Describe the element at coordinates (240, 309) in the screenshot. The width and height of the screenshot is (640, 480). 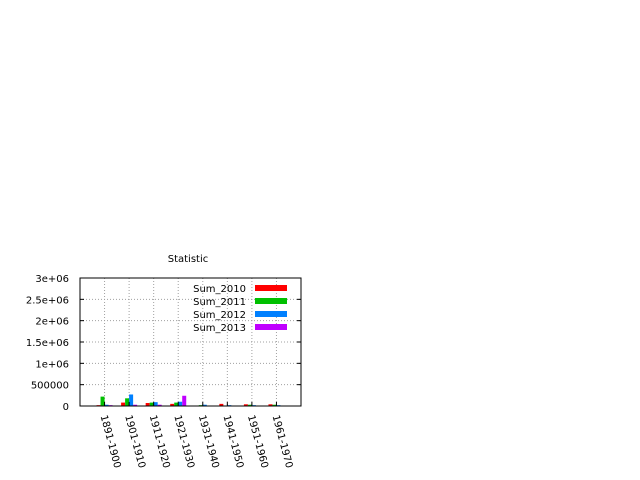
I see `legend: Sum_2010 Sum_2011 Sum_2012 Sum_2013` at that location.